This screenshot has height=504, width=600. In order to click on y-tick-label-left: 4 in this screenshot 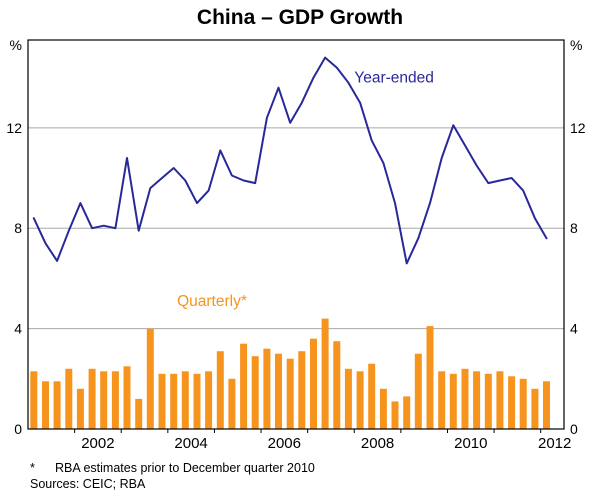, I will do `click(18, 329)`.